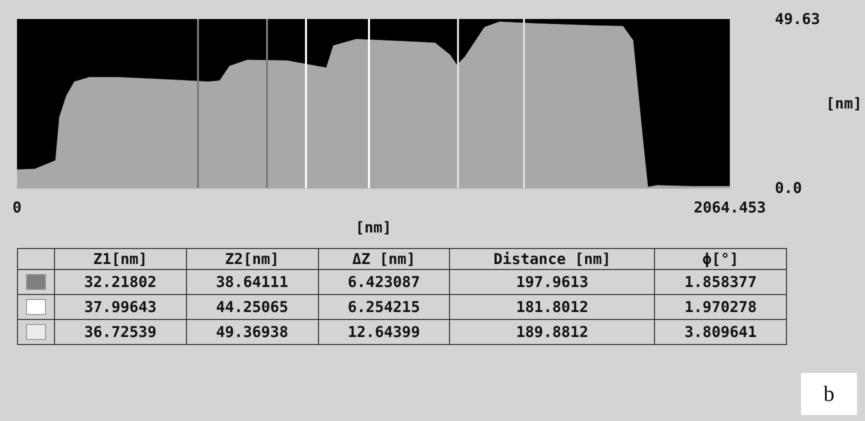 Image resolution: width=865 pixels, height=421 pixels. What do you see at coordinates (829, 394) in the screenshot?
I see `text: b` at bounding box center [829, 394].